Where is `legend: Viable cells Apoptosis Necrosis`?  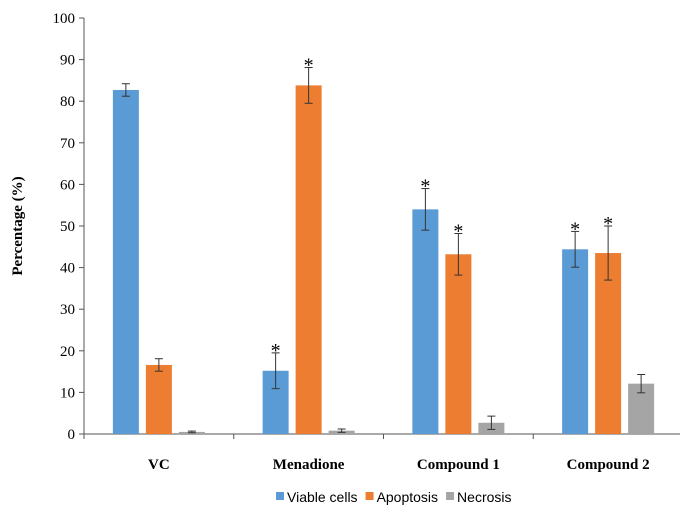 legend: Viable cells Apoptosis Necrosis is located at coordinates (394, 497).